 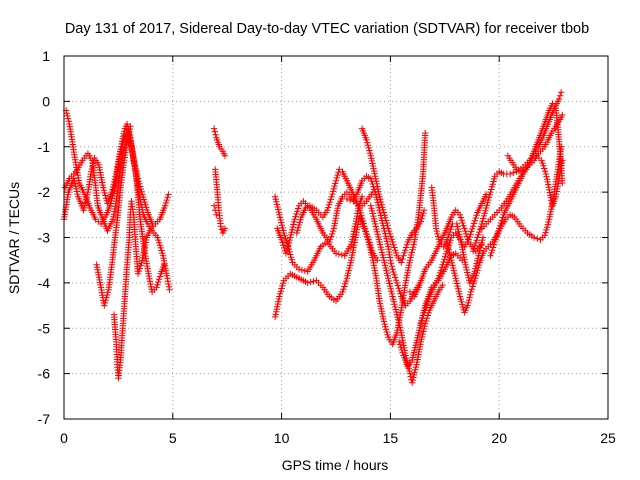 What do you see at coordinates (44, 419) in the screenshot?
I see `y-tick-label: -7` at bounding box center [44, 419].